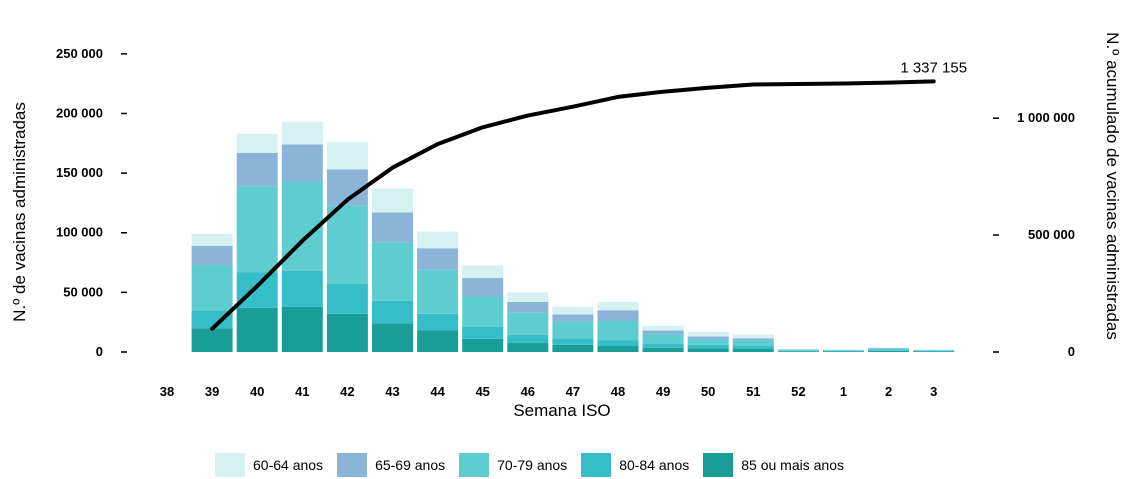 The width and height of the screenshot is (1124, 479). I want to click on x-tick-label-39: 39, so click(212, 391).